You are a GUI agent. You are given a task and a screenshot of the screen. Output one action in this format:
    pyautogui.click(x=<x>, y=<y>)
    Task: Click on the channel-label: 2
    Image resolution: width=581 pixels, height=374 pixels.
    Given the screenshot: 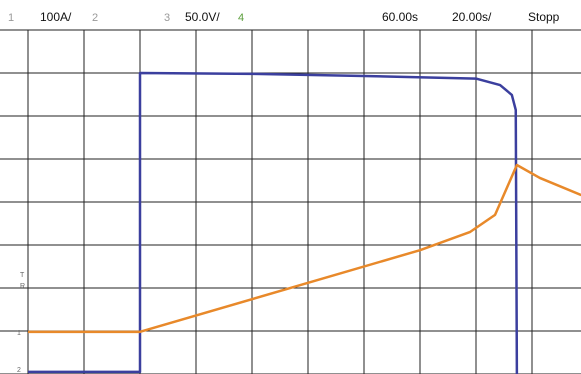 What is the action you would take?
    pyautogui.click(x=95, y=18)
    